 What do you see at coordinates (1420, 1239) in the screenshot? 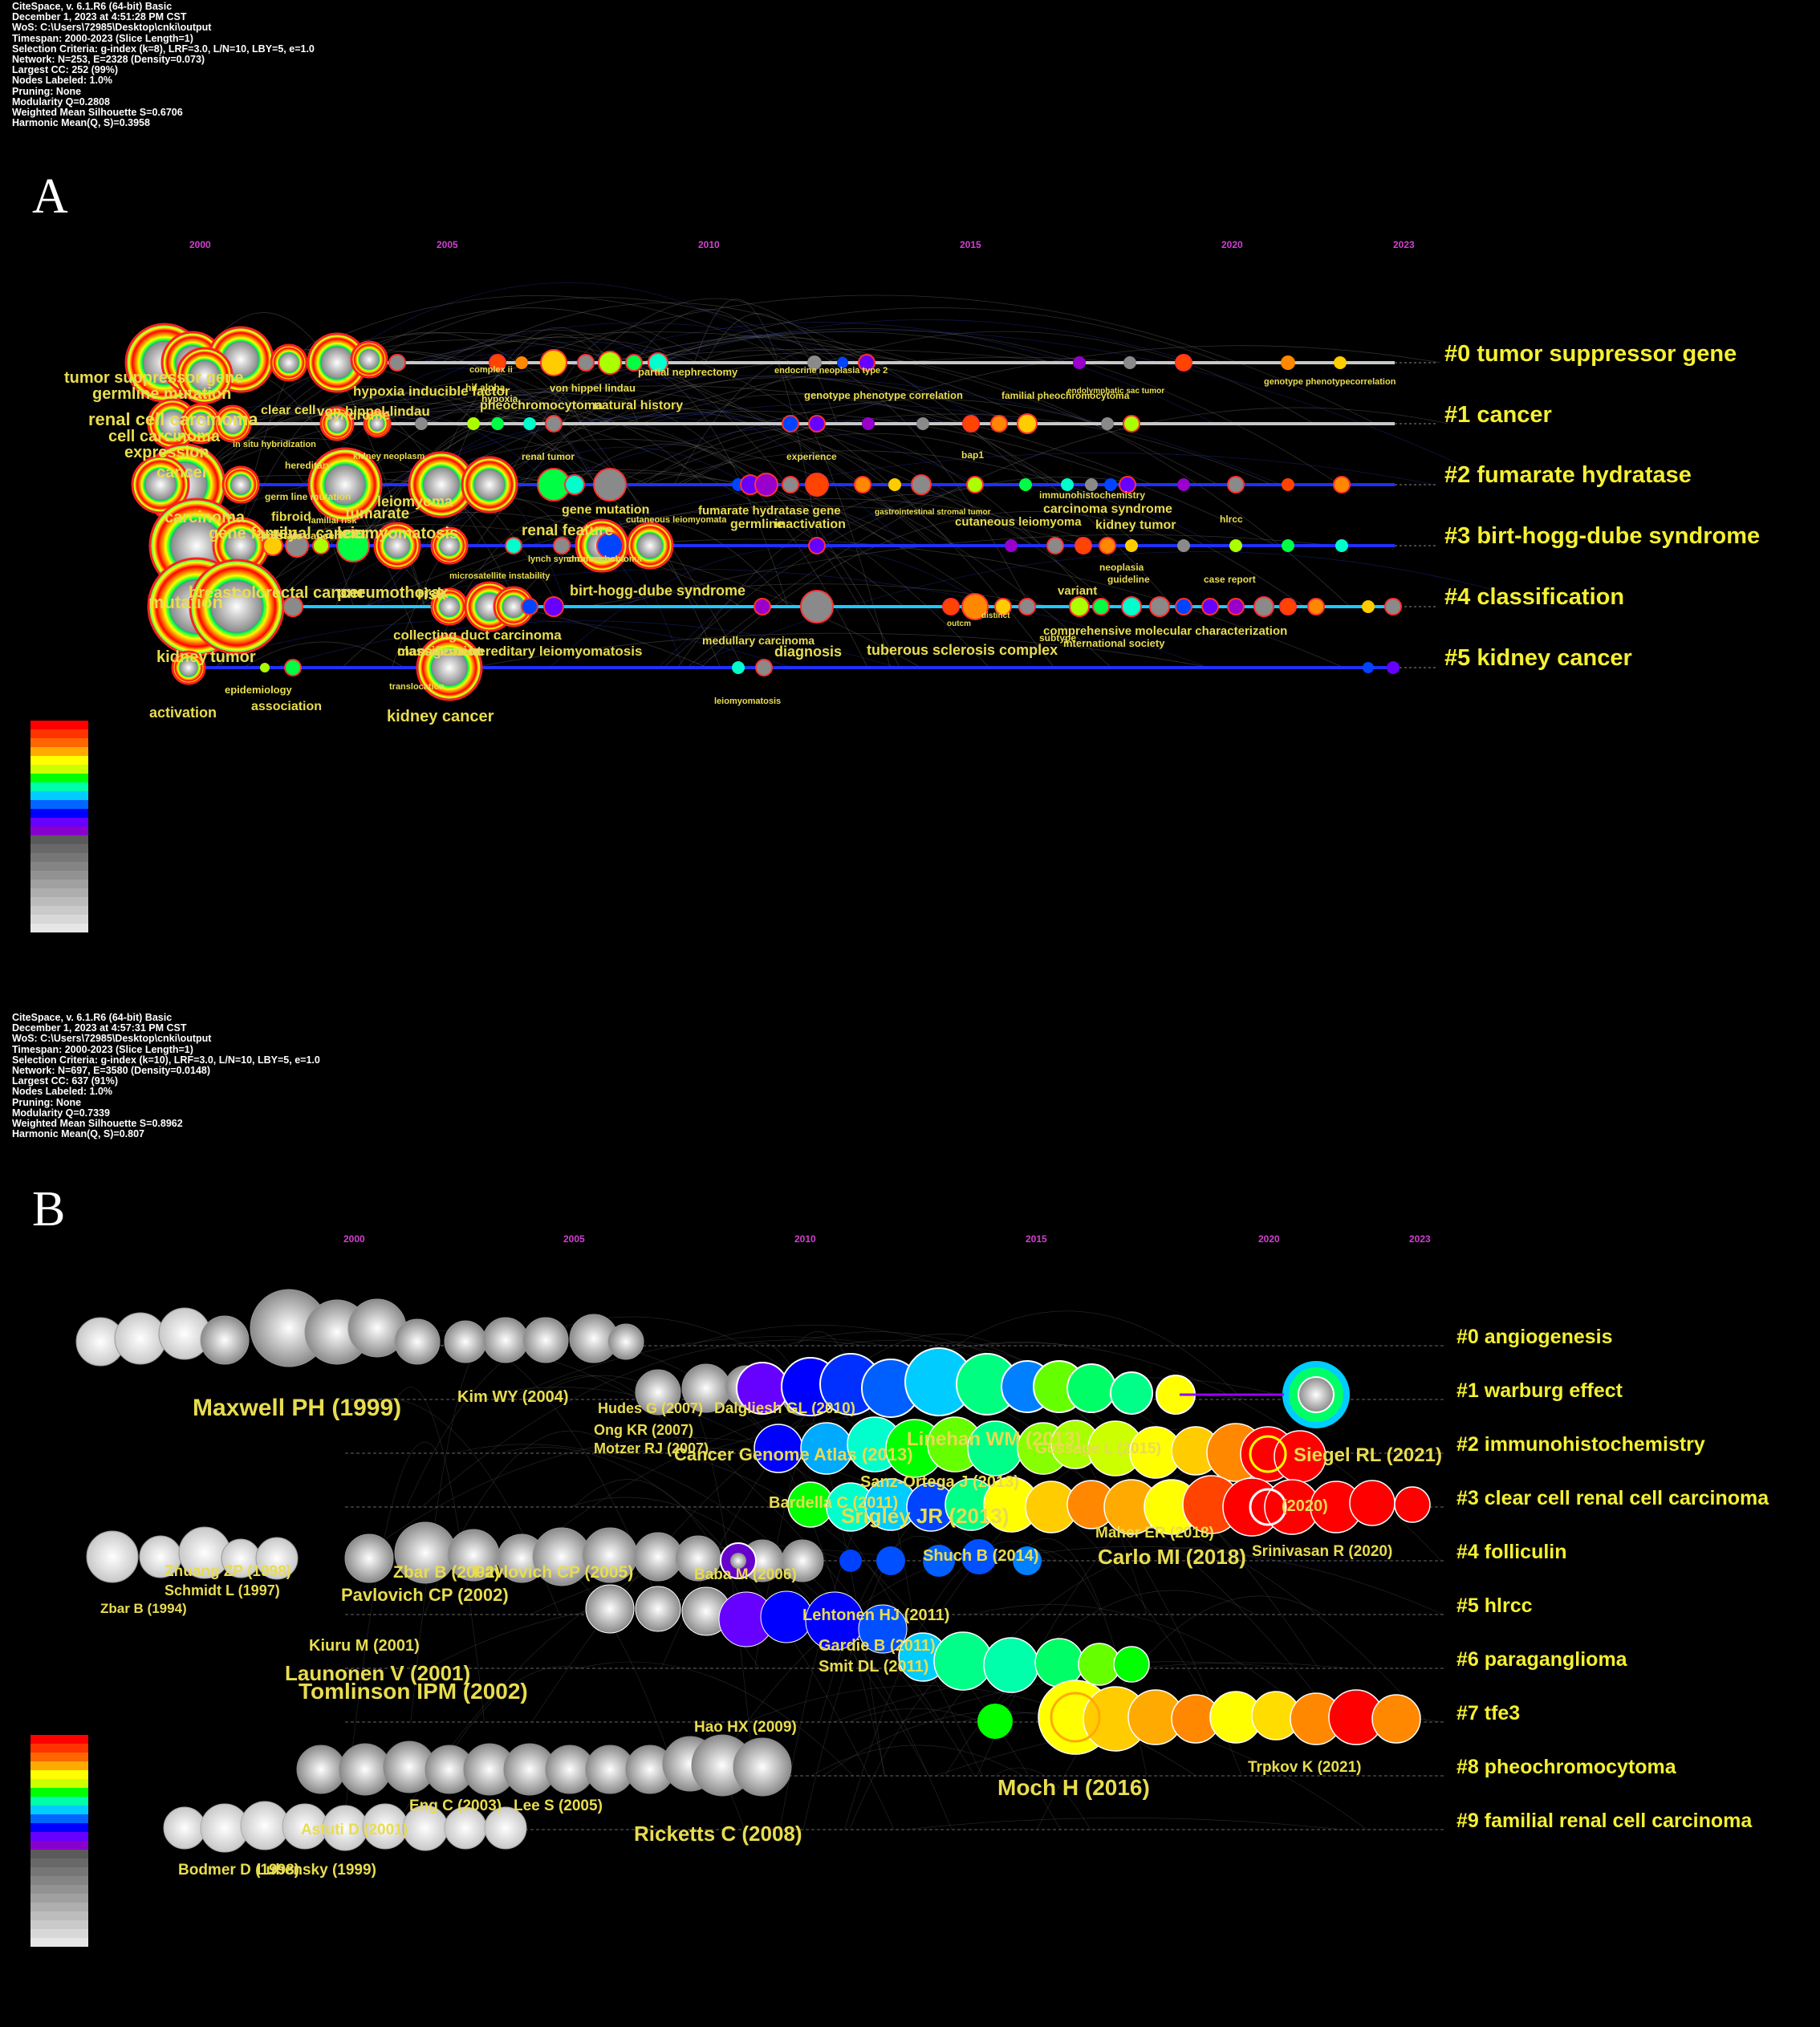
I see `panelB-year-2023: 2023` at bounding box center [1420, 1239].